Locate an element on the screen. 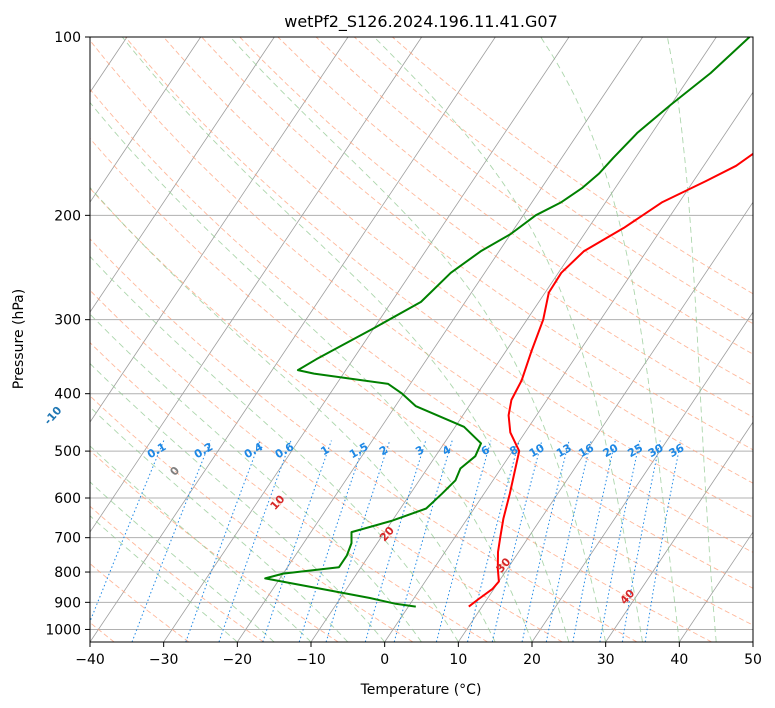 This screenshot has height=708, width=775. mixing-ratio-label: 13 is located at coordinates (564, 450).